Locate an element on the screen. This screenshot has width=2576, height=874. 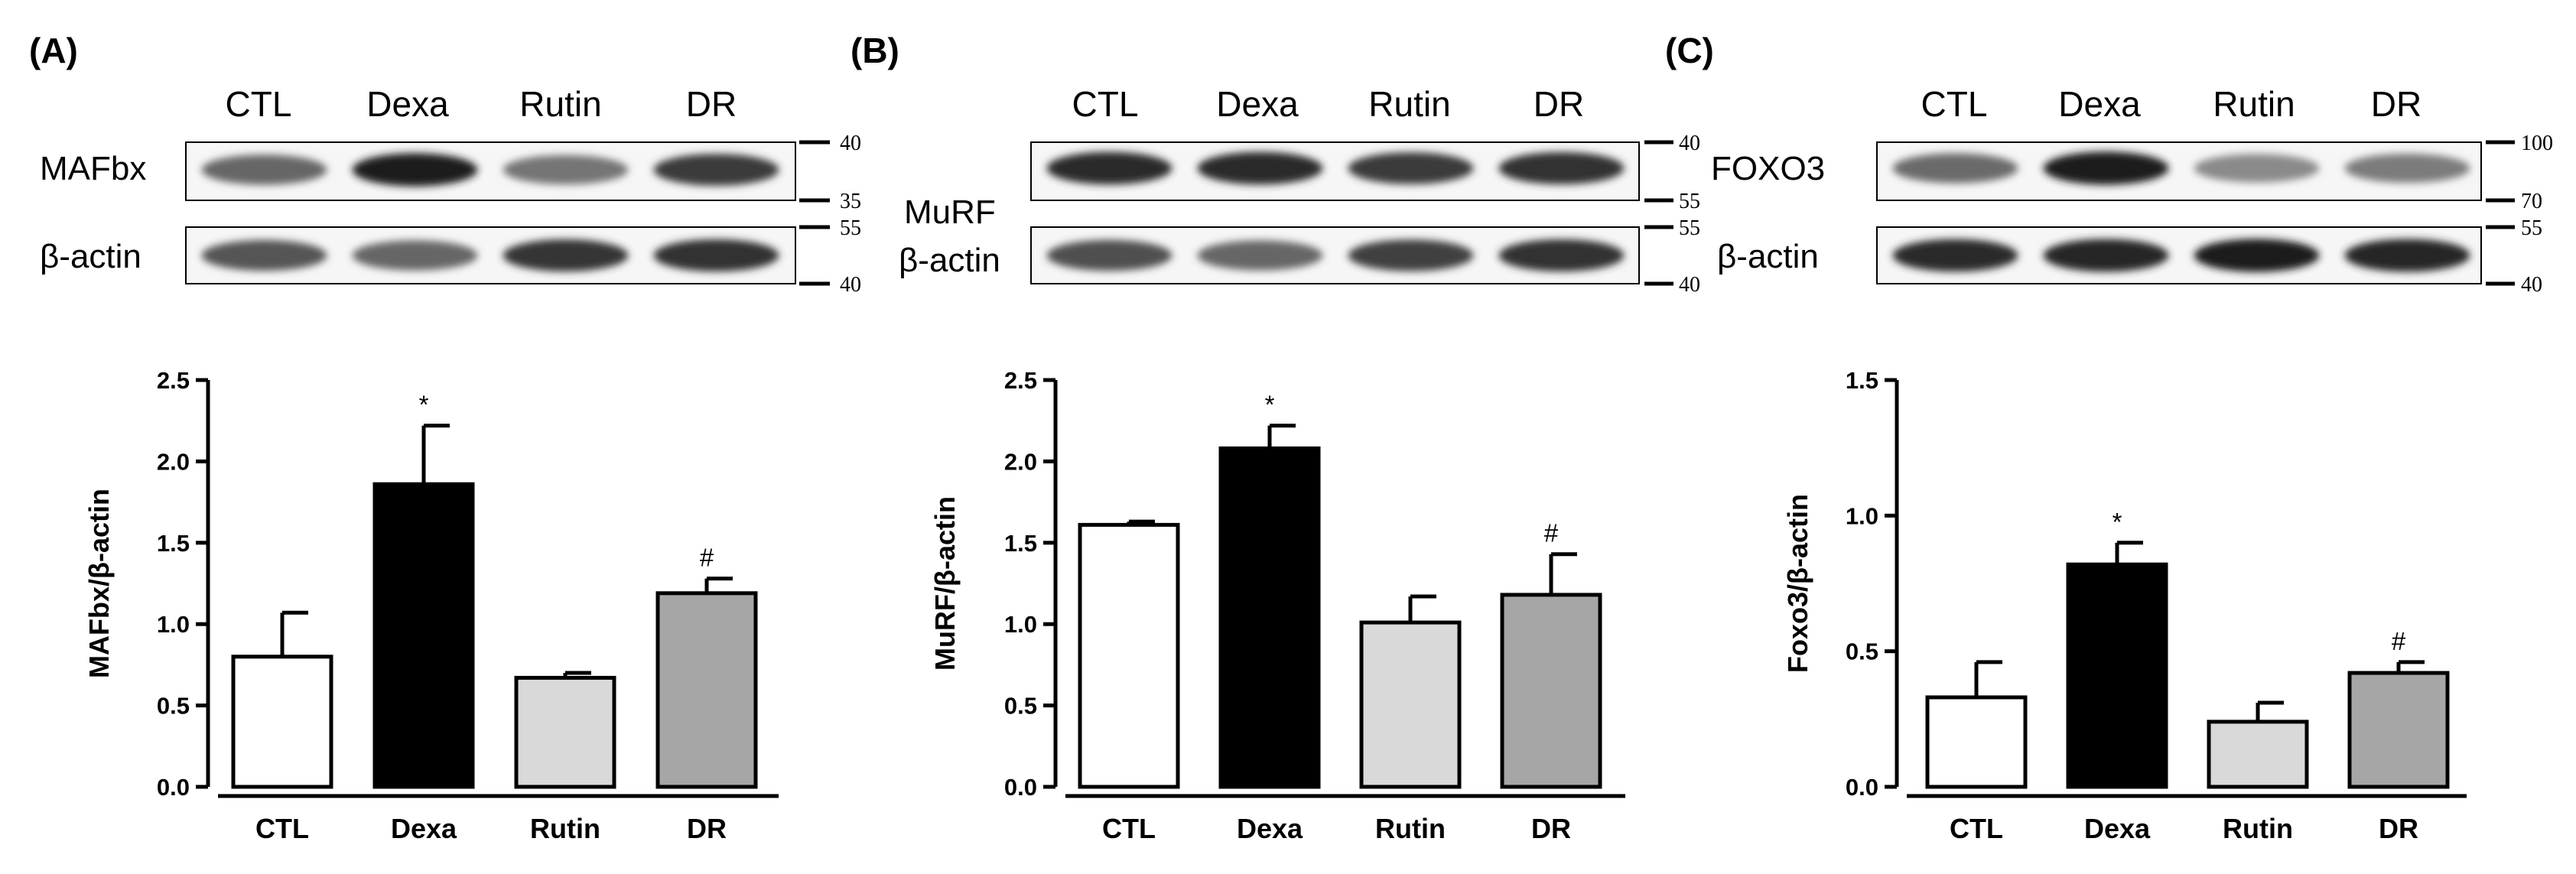
bar-ctl is located at coordinates (1976, 742).